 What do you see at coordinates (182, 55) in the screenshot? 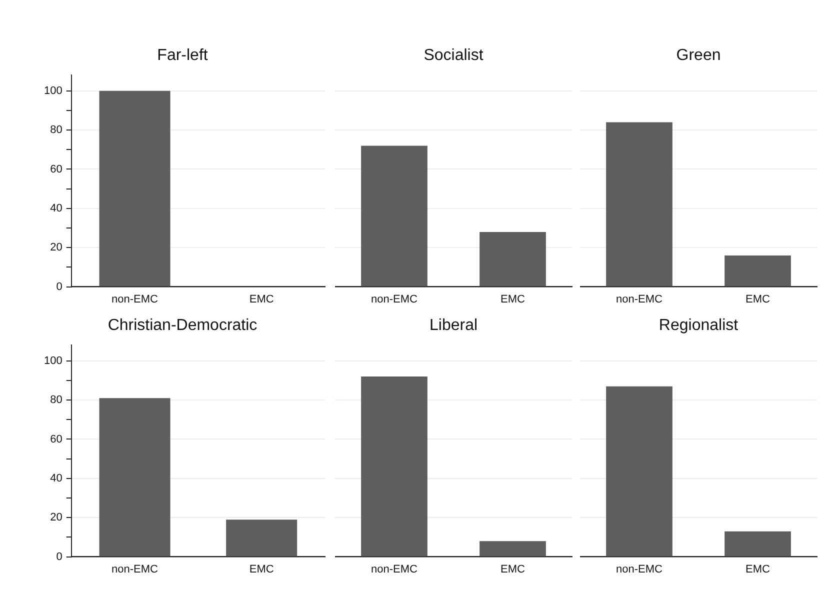
I see `chart-title: Far-left` at bounding box center [182, 55].